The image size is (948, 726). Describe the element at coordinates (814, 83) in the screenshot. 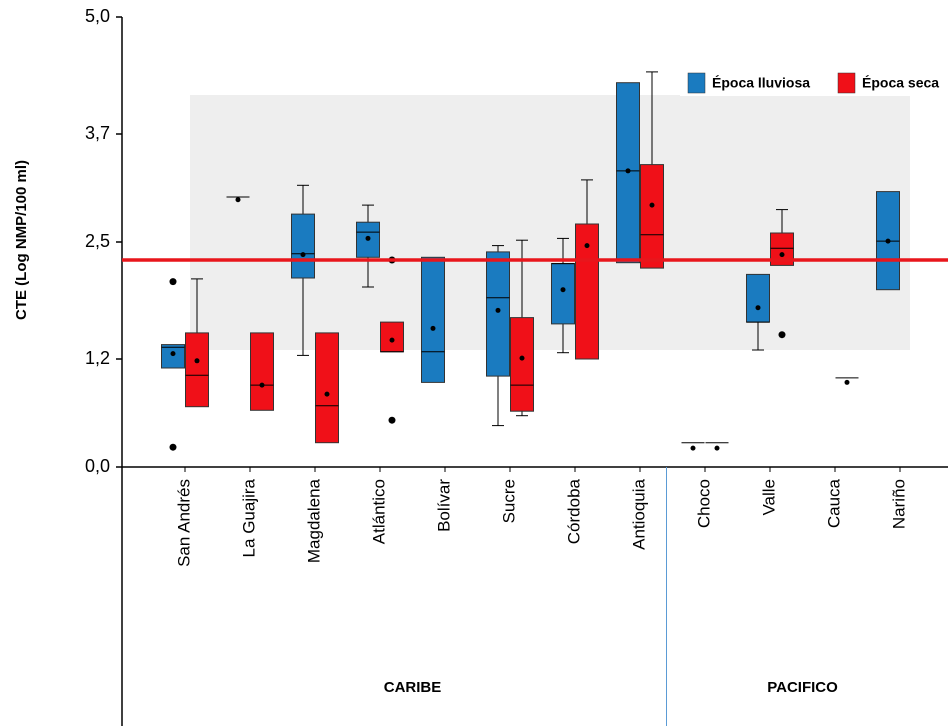

I see `legend-box` at that location.